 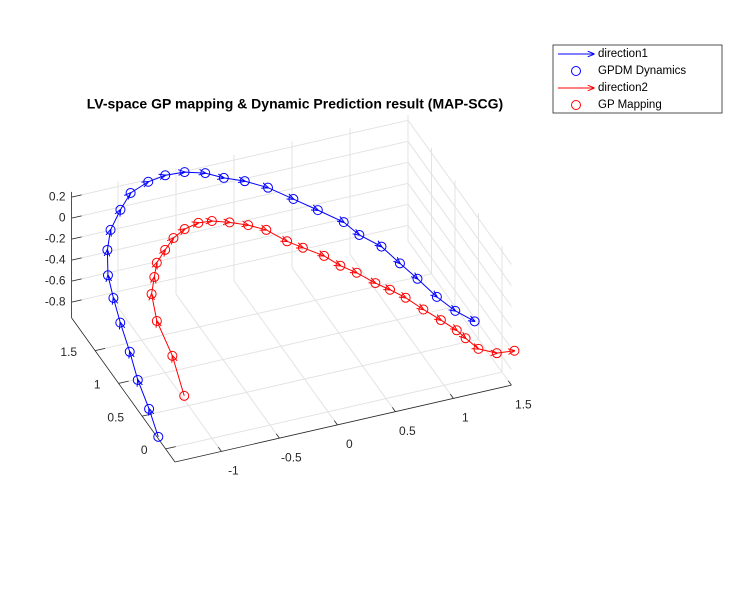 I want to click on x-tick-label: 1, so click(x=465, y=418).